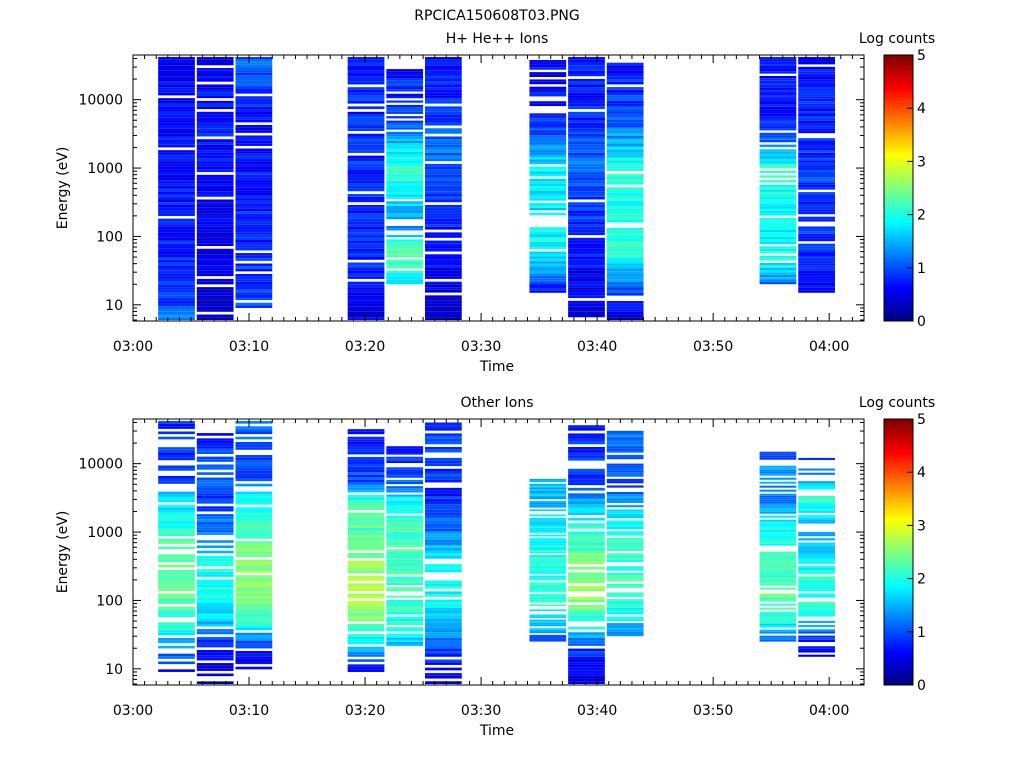  I want to click on panel-other-ions-x-tick-label: 03:50, so click(713, 711).